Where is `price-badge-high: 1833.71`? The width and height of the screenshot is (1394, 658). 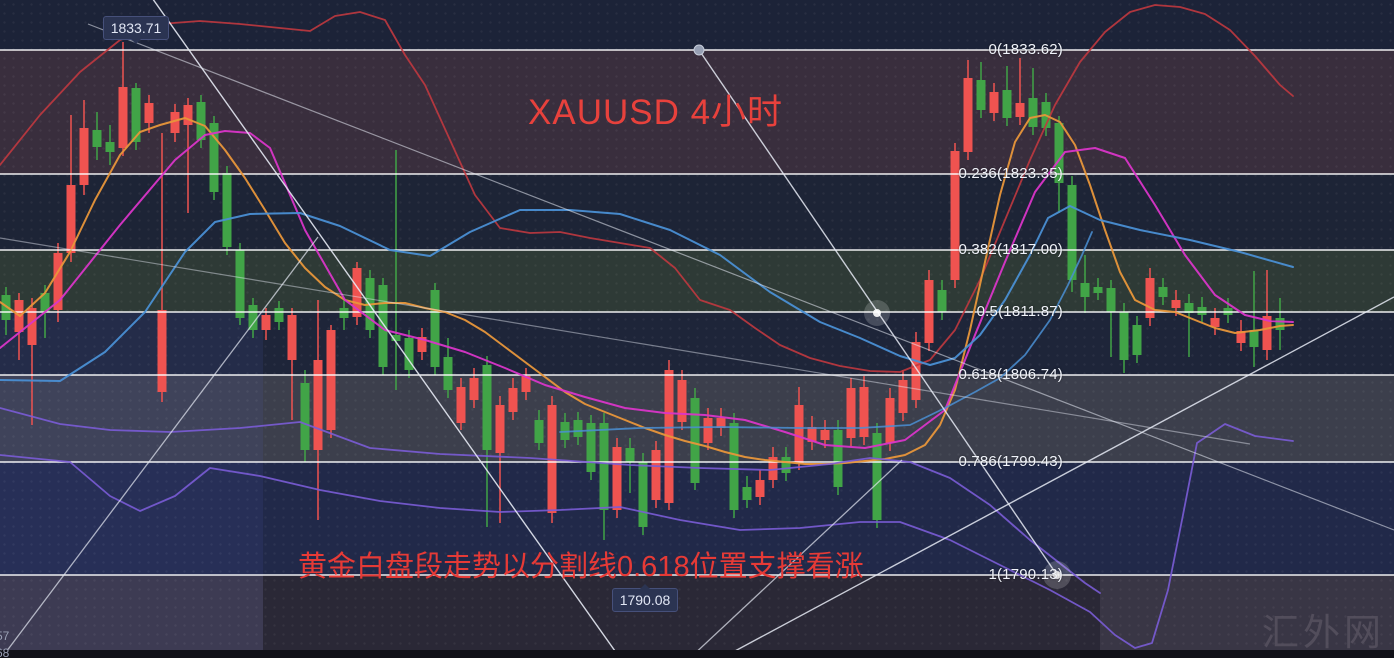 price-badge-high: 1833.71 is located at coordinates (136, 30).